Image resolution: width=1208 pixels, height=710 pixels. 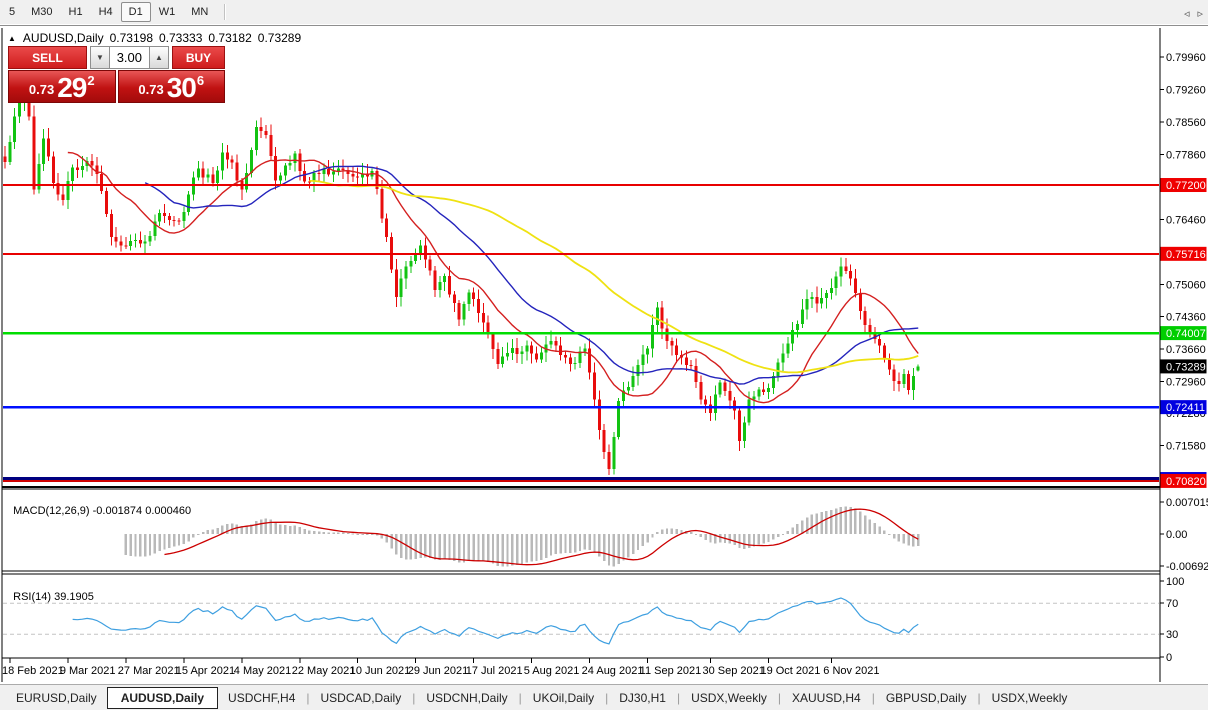 I want to click on collapse-header-icon: ▲, so click(x=12, y=38).